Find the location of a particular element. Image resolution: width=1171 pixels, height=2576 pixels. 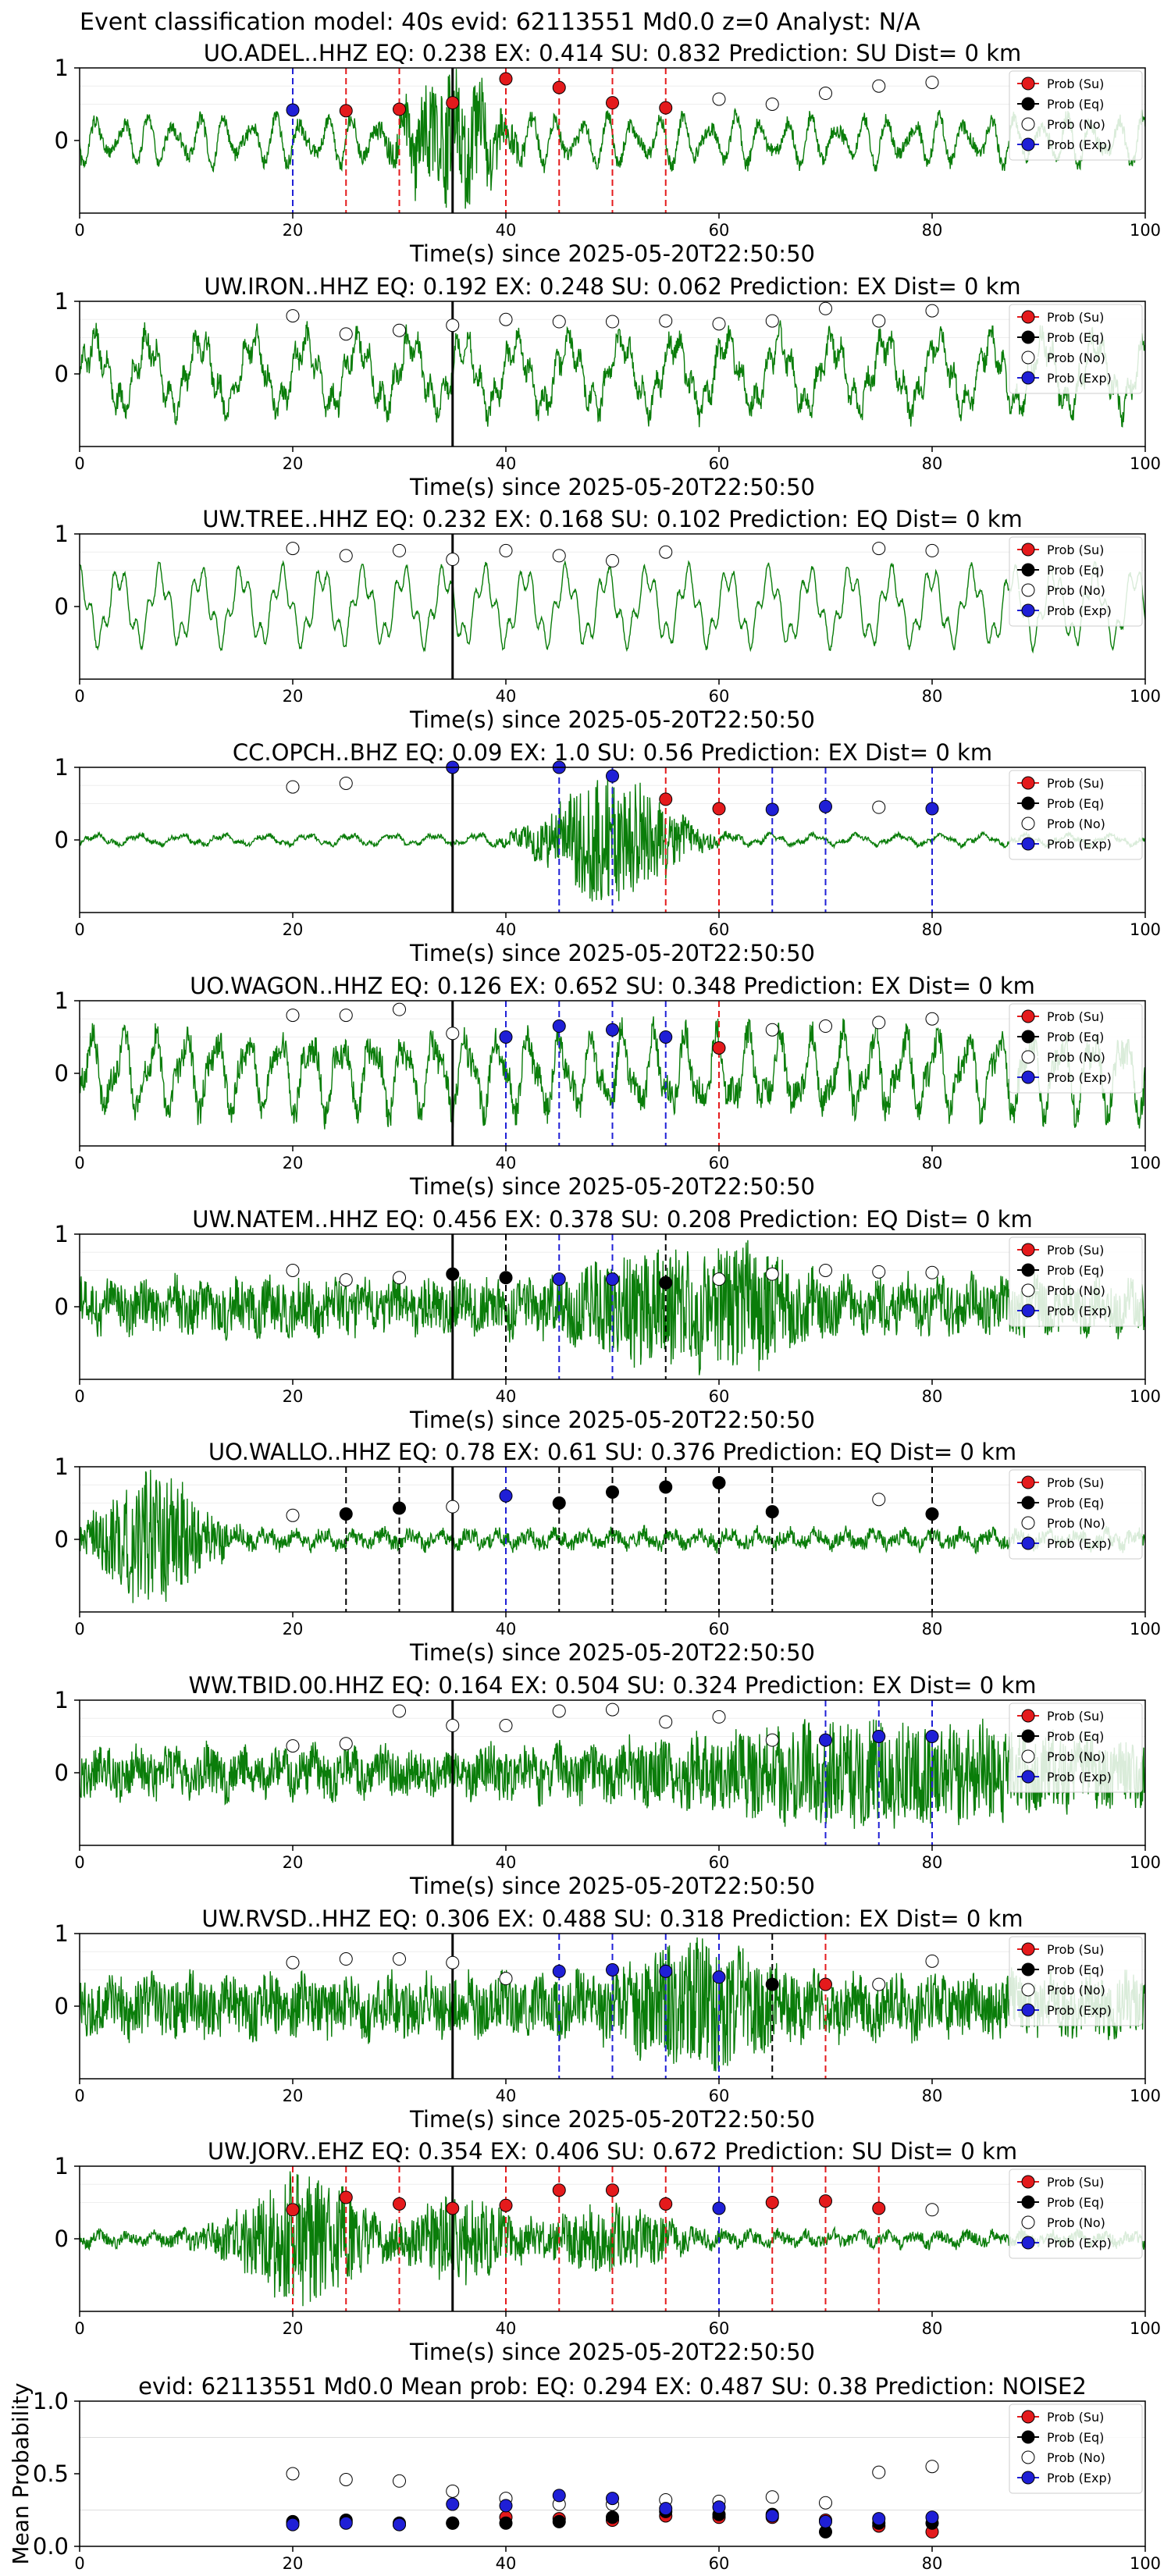

legend-label: Prob (No) is located at coordinates (1076, 1290).